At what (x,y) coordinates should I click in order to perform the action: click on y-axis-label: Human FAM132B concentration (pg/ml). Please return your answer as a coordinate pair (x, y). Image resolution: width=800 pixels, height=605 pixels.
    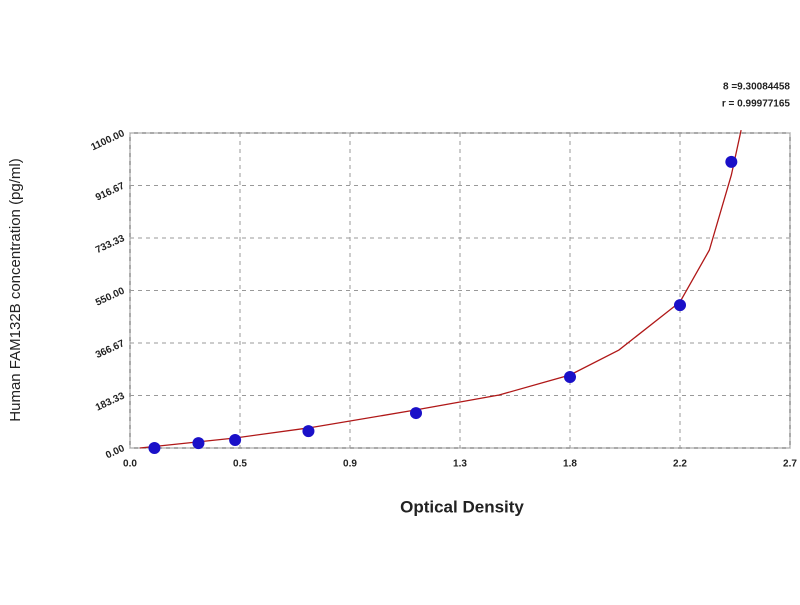
    Looking at the image, I should click on (15, 289).